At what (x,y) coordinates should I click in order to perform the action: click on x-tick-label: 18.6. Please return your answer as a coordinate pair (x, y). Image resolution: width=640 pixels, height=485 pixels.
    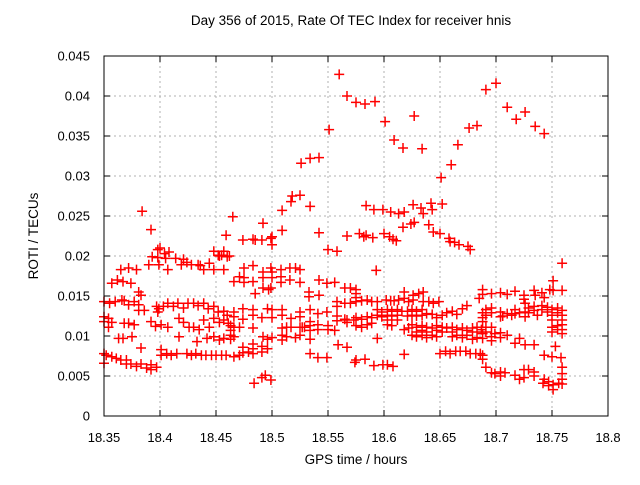
    Looking at the image, I should click on (383, 437).